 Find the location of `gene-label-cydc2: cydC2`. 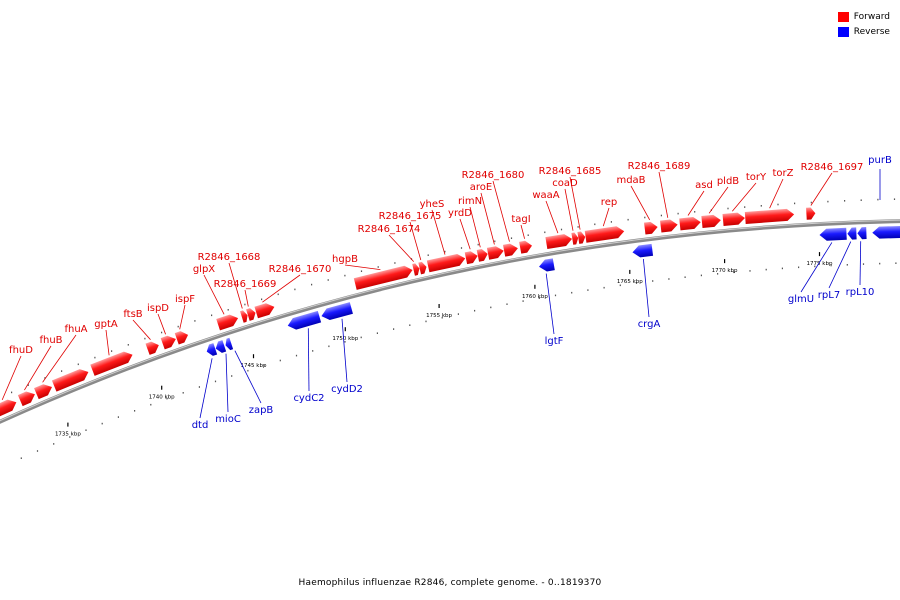

gene-label-cydc2: cydC2 is located at coordinates (308, 398).